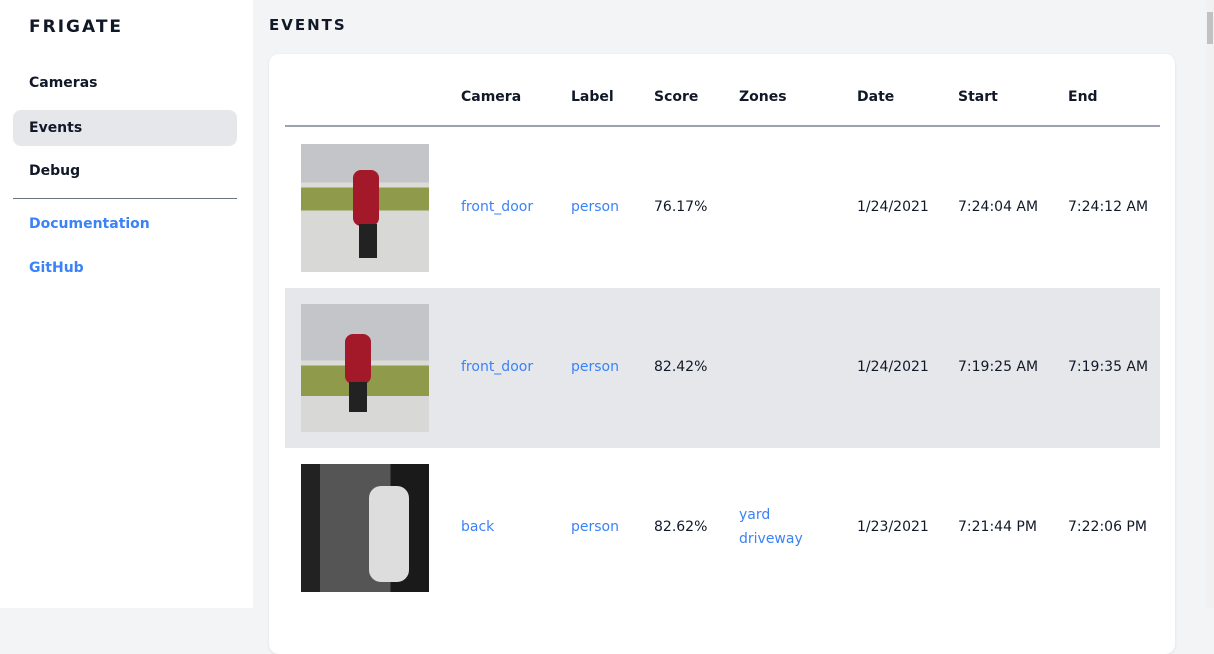 The height and width of the screenshot is (654, 1214). I want to click on header-end: End, so click(1083, 97).